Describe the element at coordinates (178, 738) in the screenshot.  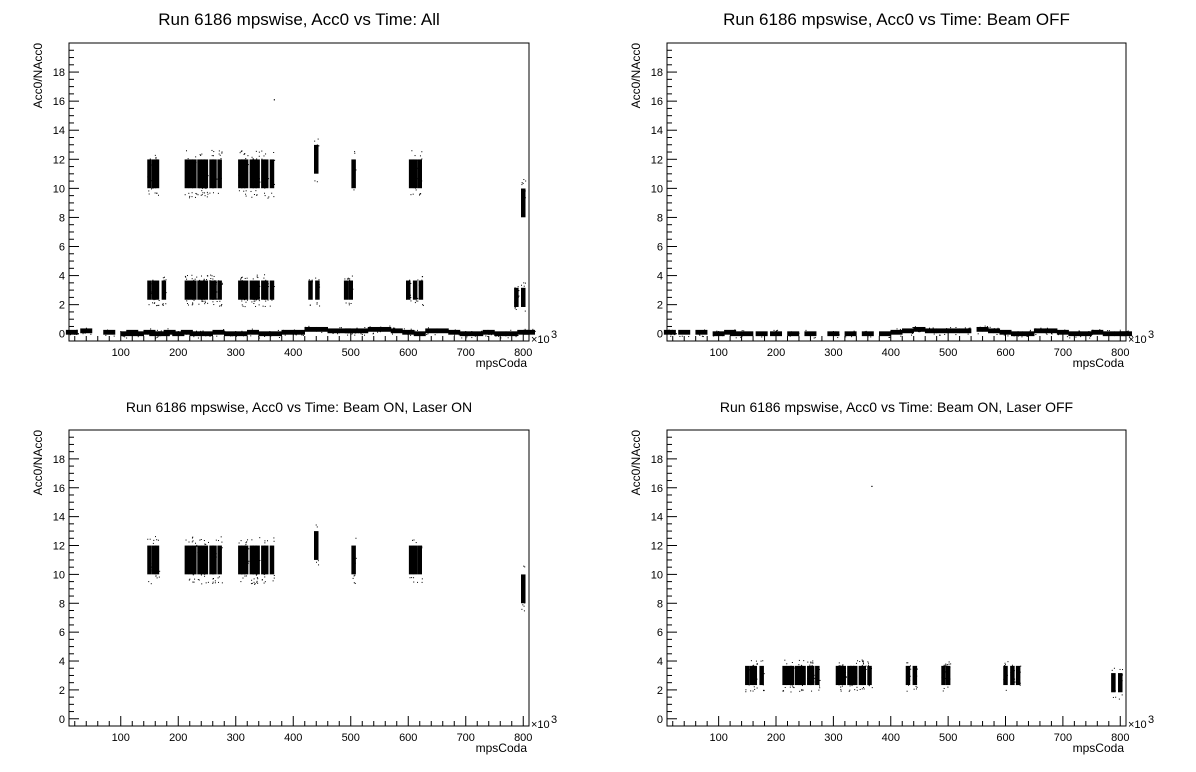
I see `x-tick-label: 200` at that location.